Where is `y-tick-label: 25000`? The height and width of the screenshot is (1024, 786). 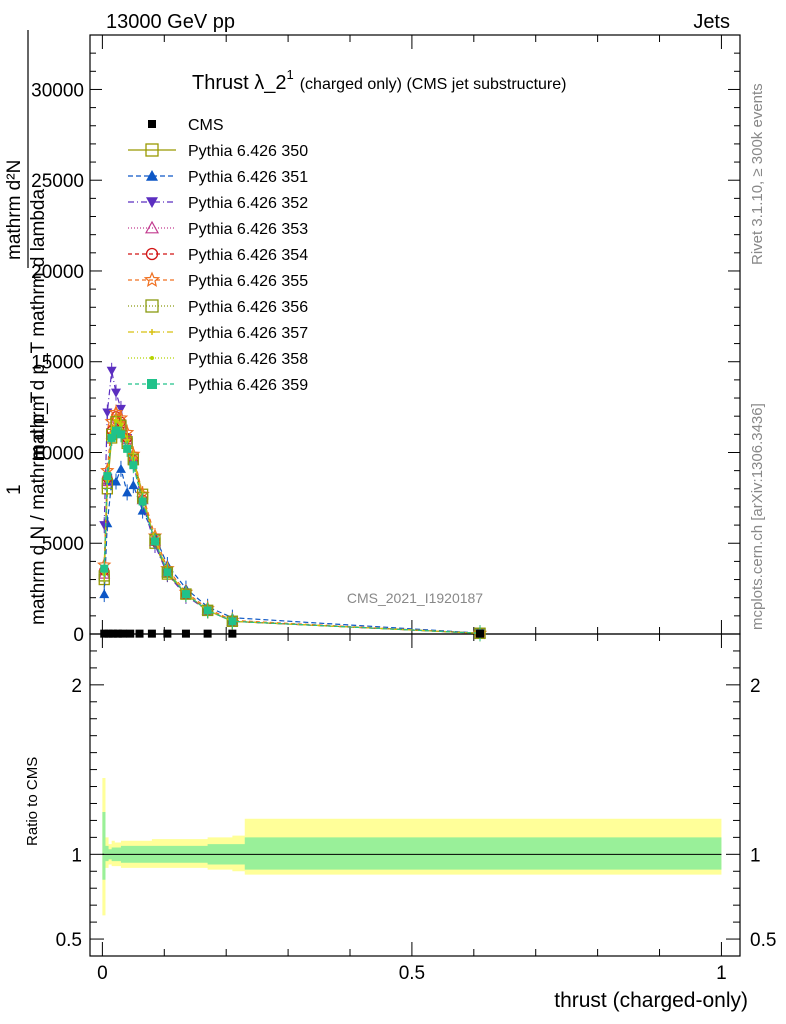 y-tick-label: 25000 is located at coordinates (57, 181).